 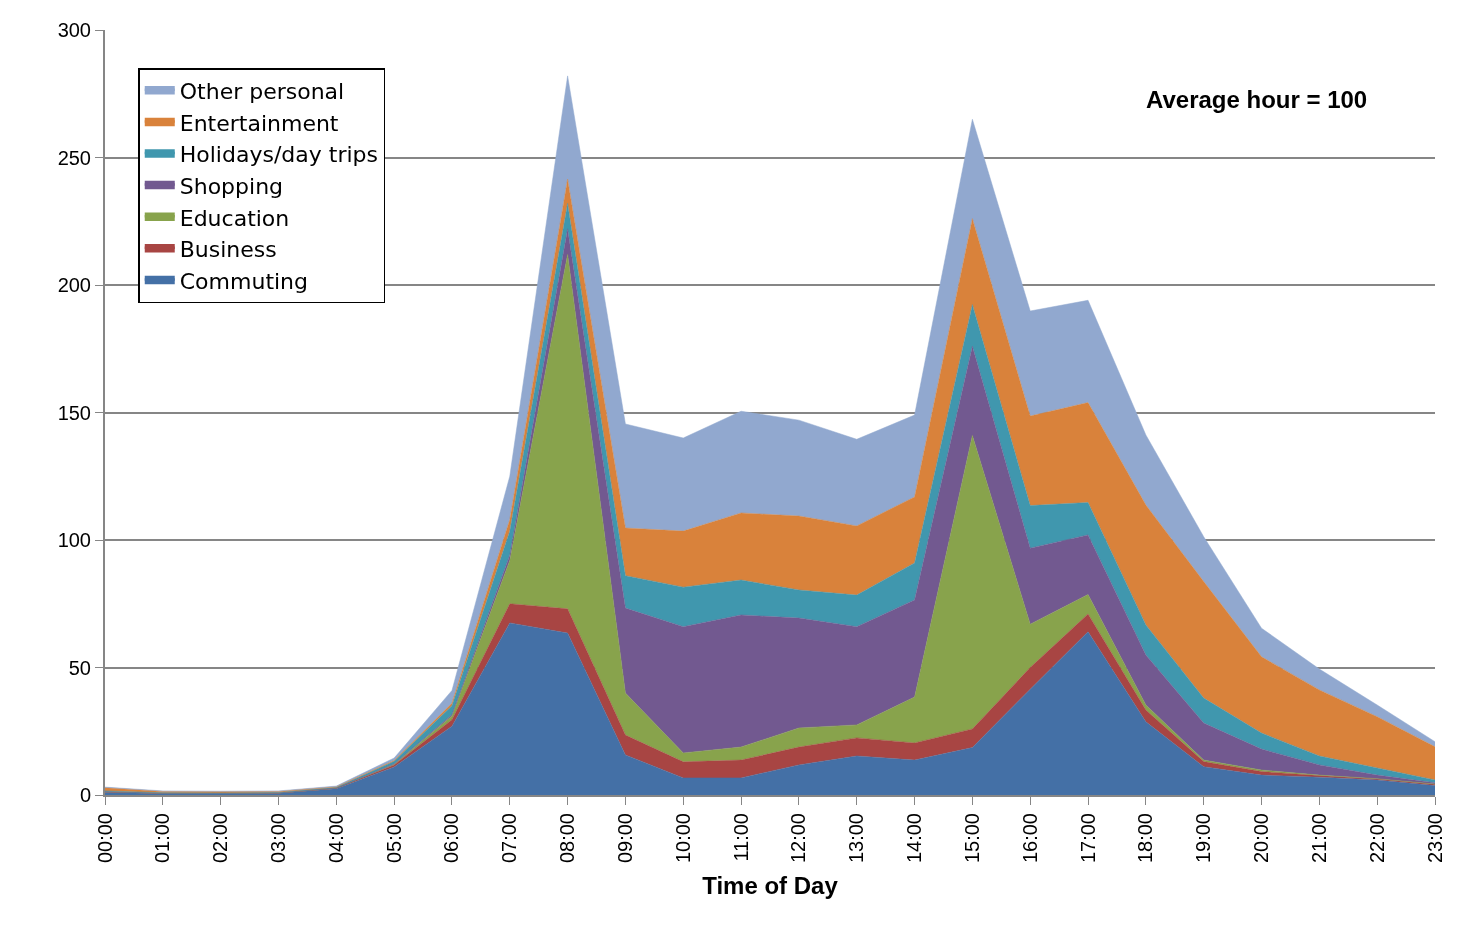 What do you see at coordinates (770, 885) in the screenshot?
I see `x-axis-title: Time of Day` at bounding box center [770, 885].